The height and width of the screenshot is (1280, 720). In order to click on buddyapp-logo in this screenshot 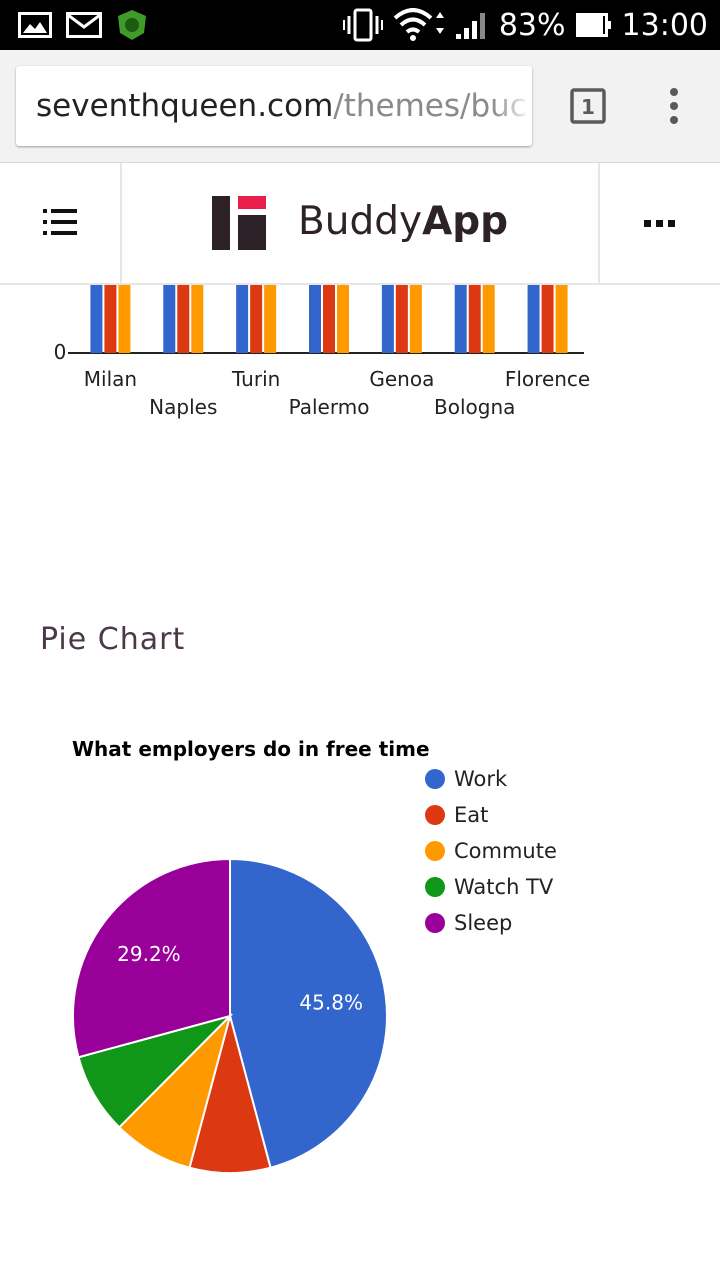, I will do `click(239, 223)`.